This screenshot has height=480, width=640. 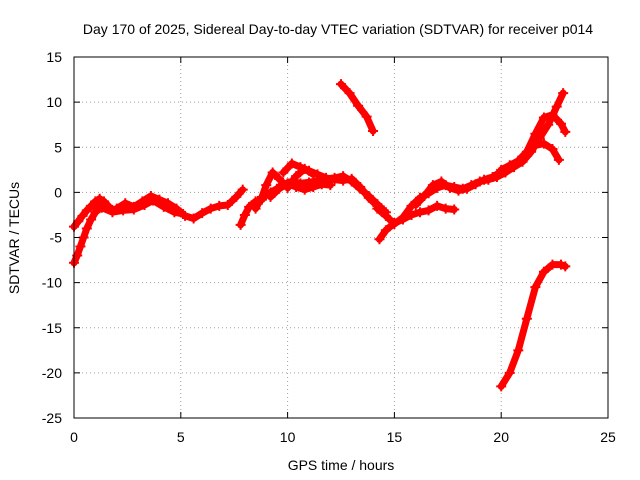 What do you see at coordinates (74, 437) in the screenshot?
I see `x-tick-label: 0` at bounding box center [74, 437].